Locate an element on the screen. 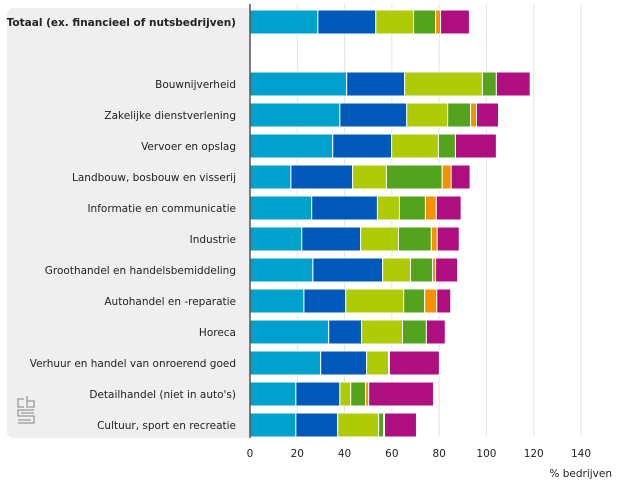  category-label: Landbouw, bosbouw en visserij is located at coordinates (154, 178).